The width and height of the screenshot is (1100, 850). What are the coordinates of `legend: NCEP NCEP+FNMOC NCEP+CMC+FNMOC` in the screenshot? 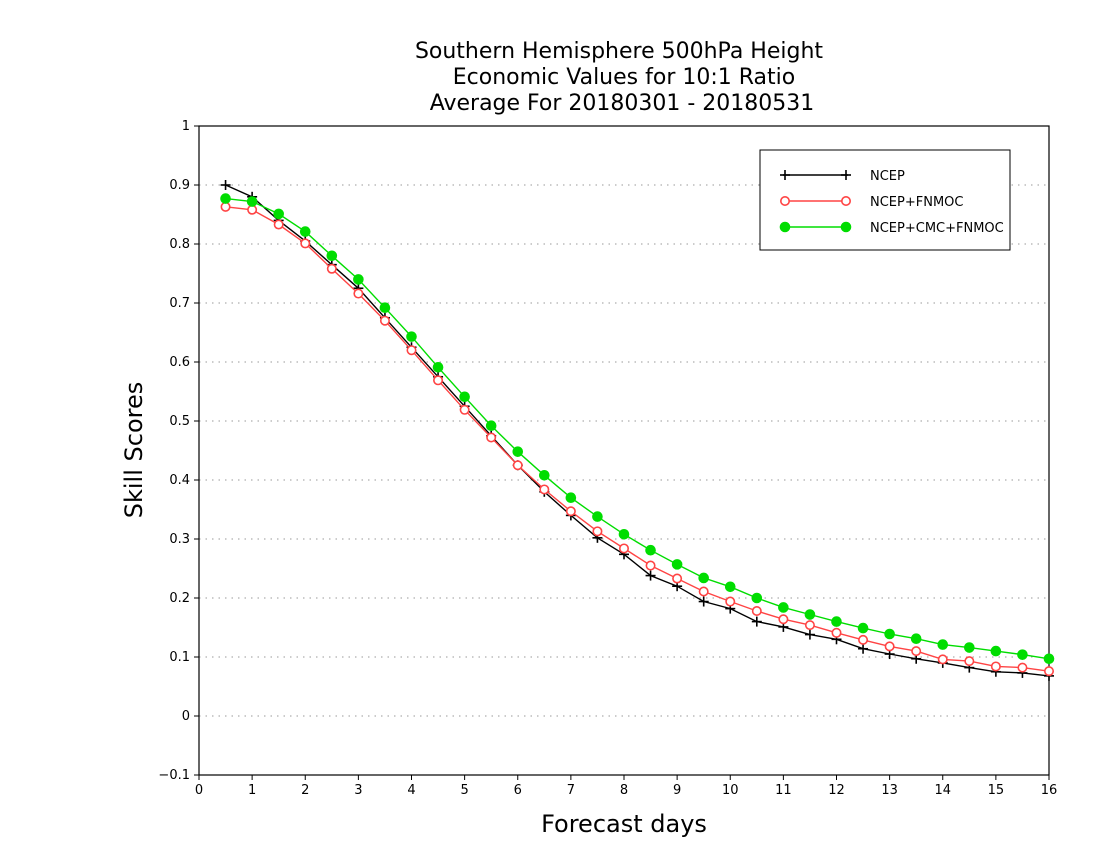 It's located at (885, 200).